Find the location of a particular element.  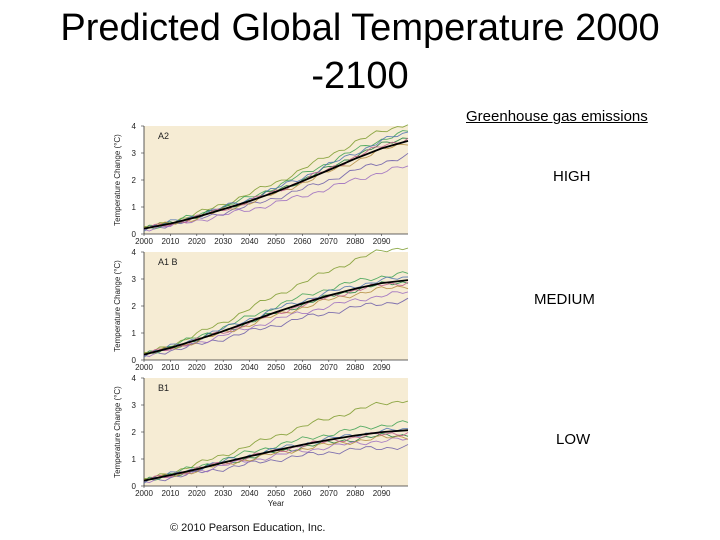

emission-level-medium: MEDIUM is located at coordinates (564, 299).